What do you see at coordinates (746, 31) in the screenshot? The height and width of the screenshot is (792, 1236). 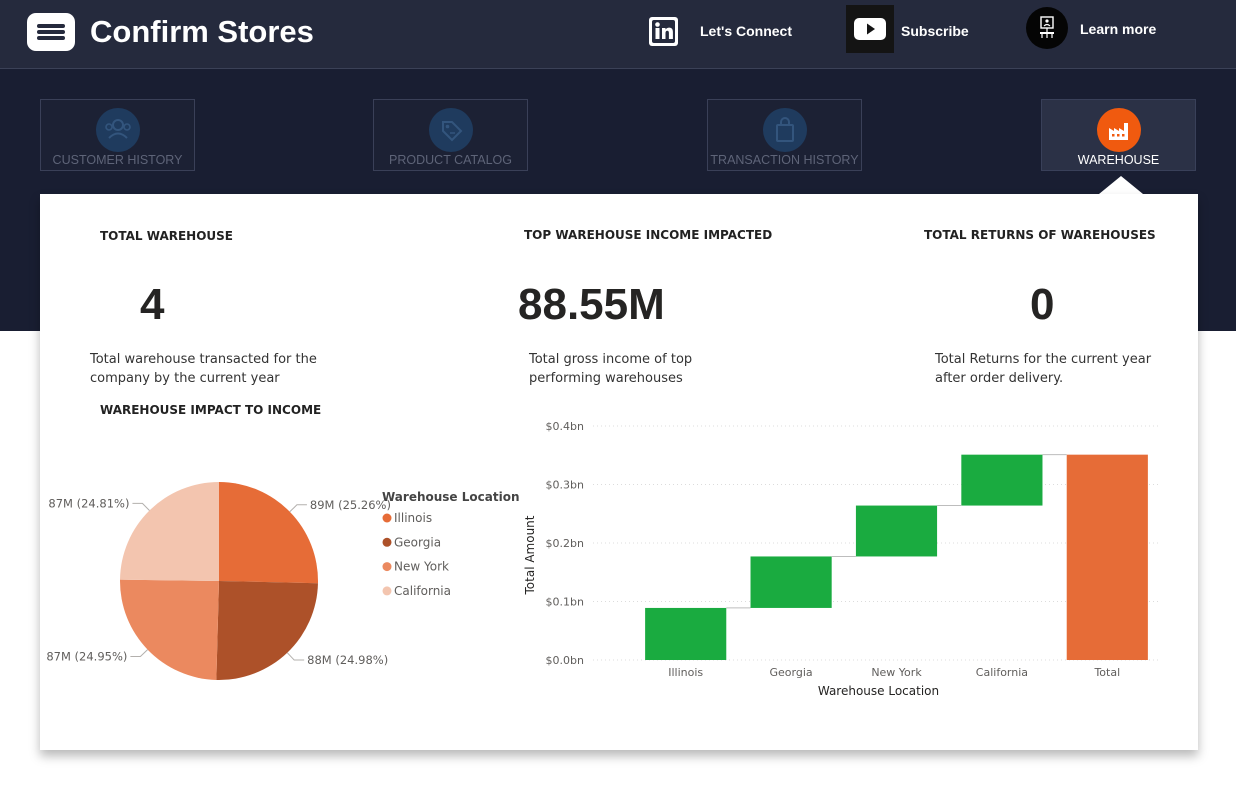 I see `lets-connect-label: Let's Connect` at bounding box center [746, 31].